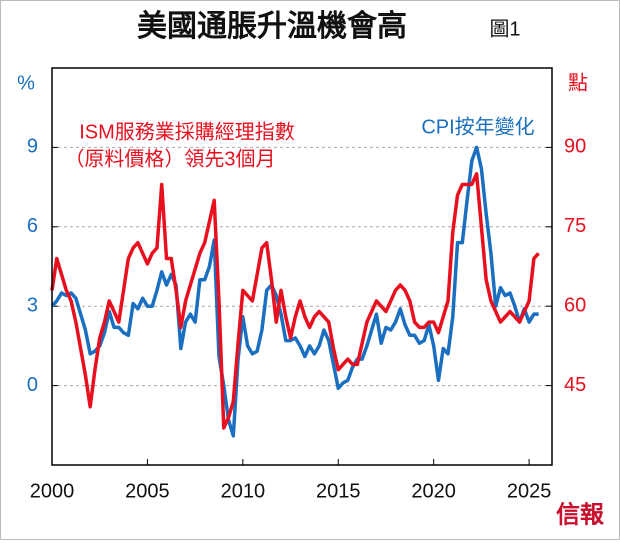  I want to click on y2-axis-label: 點, so click(578, 82).